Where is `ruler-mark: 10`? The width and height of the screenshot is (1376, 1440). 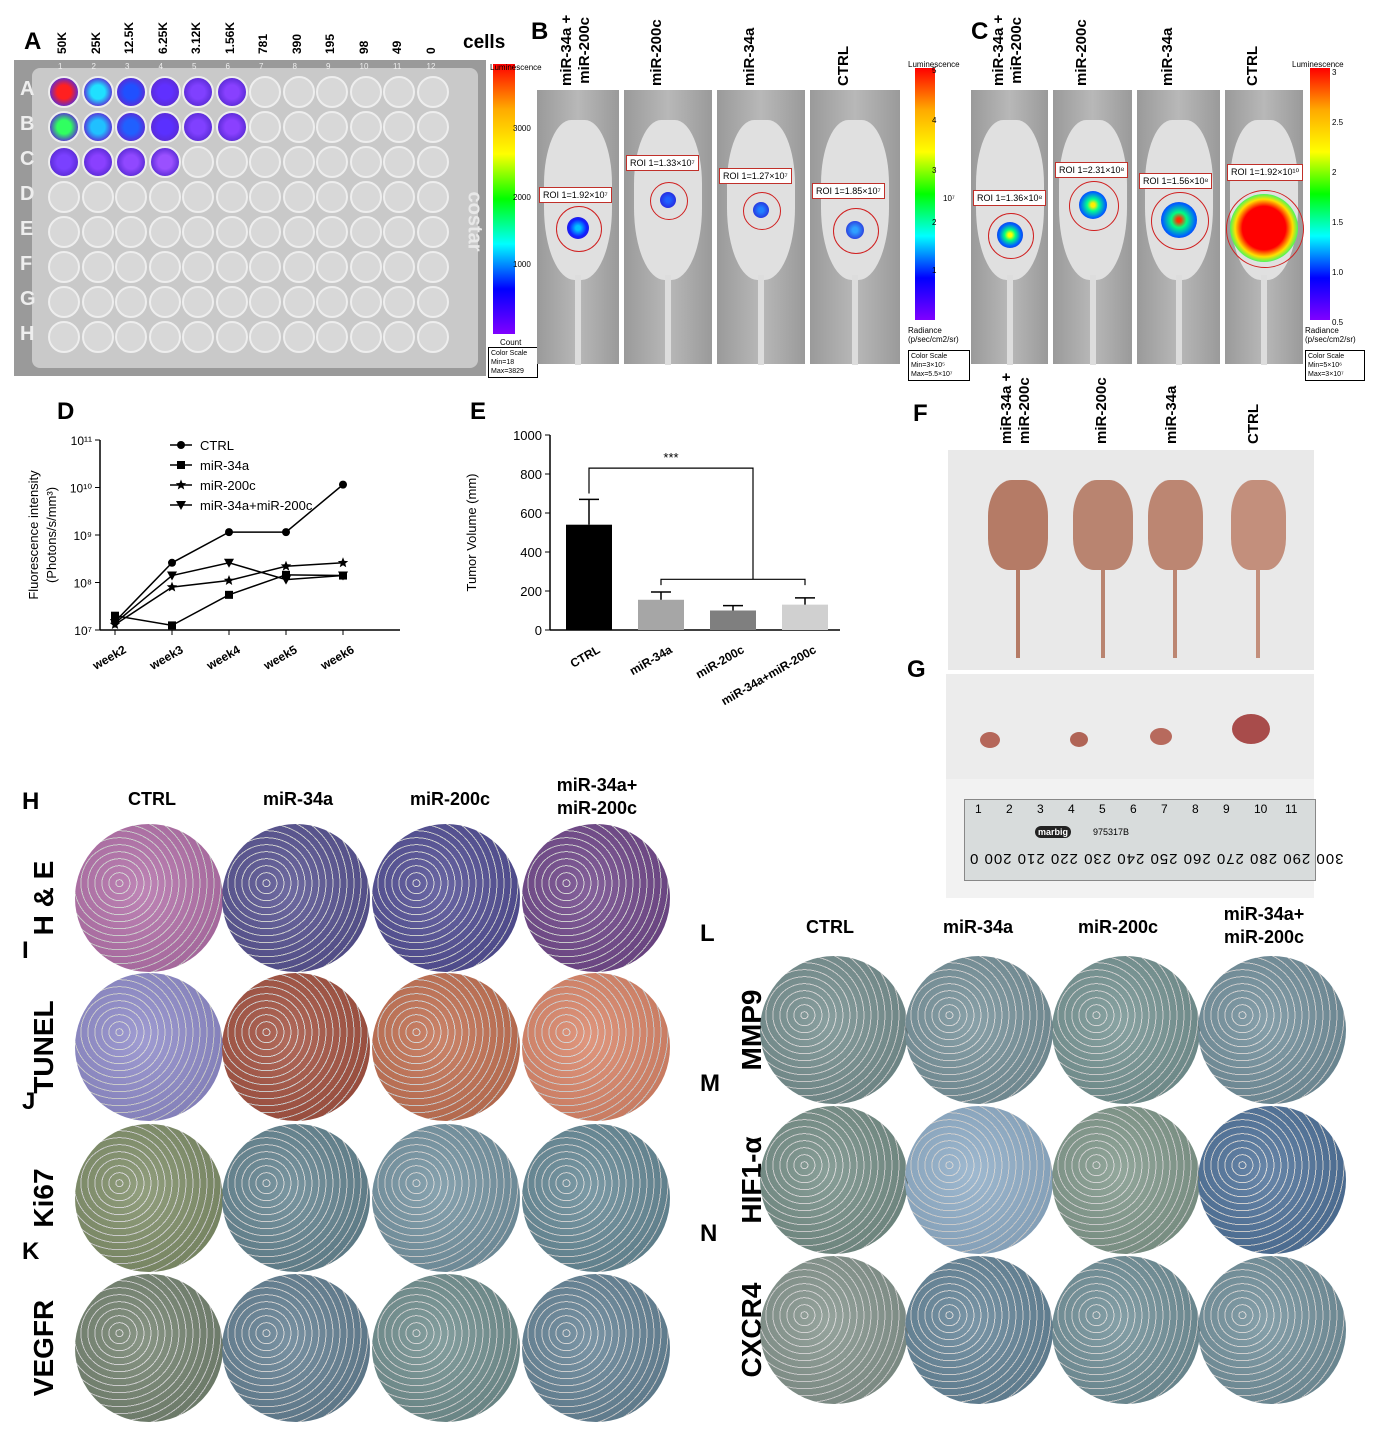 ruler-mark: 10 is located at coordinates (1261, 809).